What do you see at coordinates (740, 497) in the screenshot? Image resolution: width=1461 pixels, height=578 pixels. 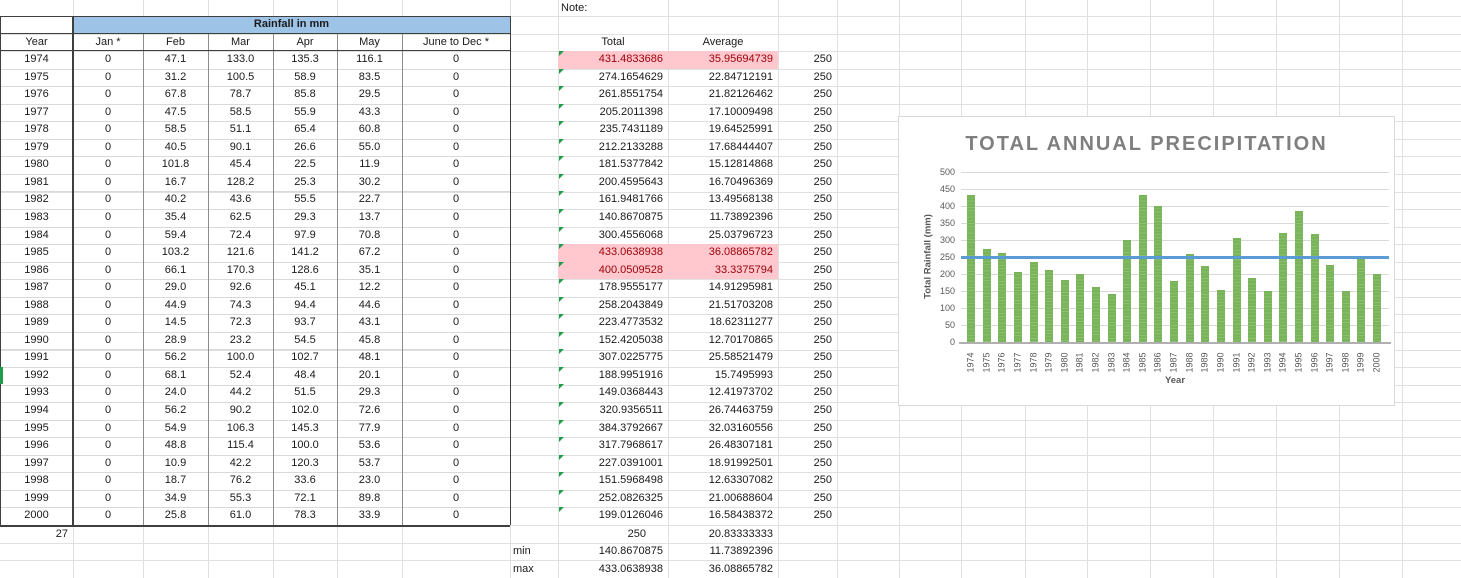 I see `average-cell: 21.00688604` at bounding box center [740, 497].